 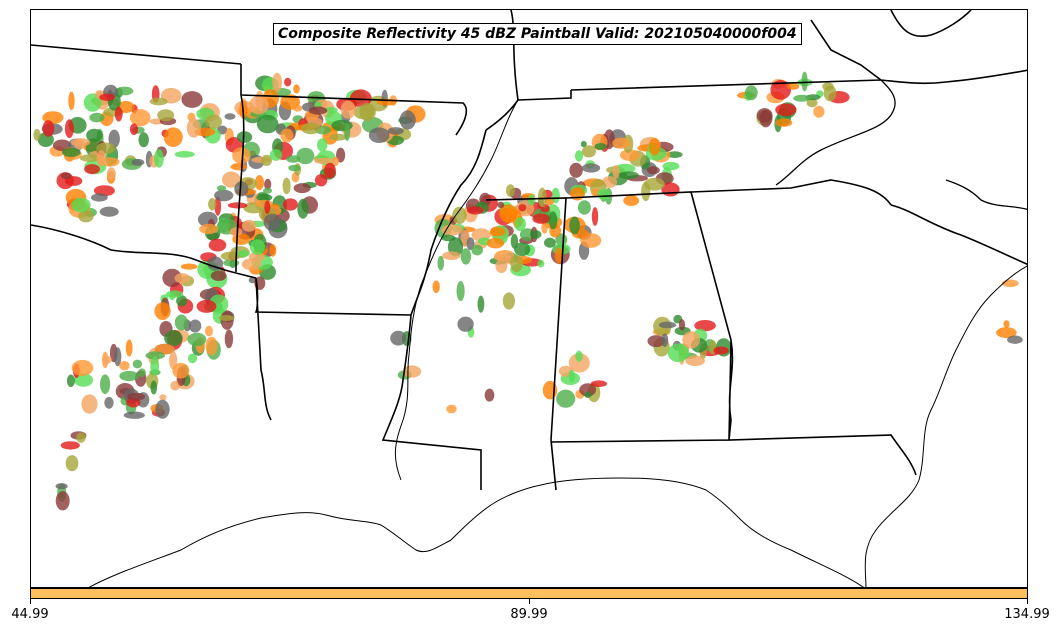 I want to click on colorbar-tick-right, so click(x=1027, y=601).